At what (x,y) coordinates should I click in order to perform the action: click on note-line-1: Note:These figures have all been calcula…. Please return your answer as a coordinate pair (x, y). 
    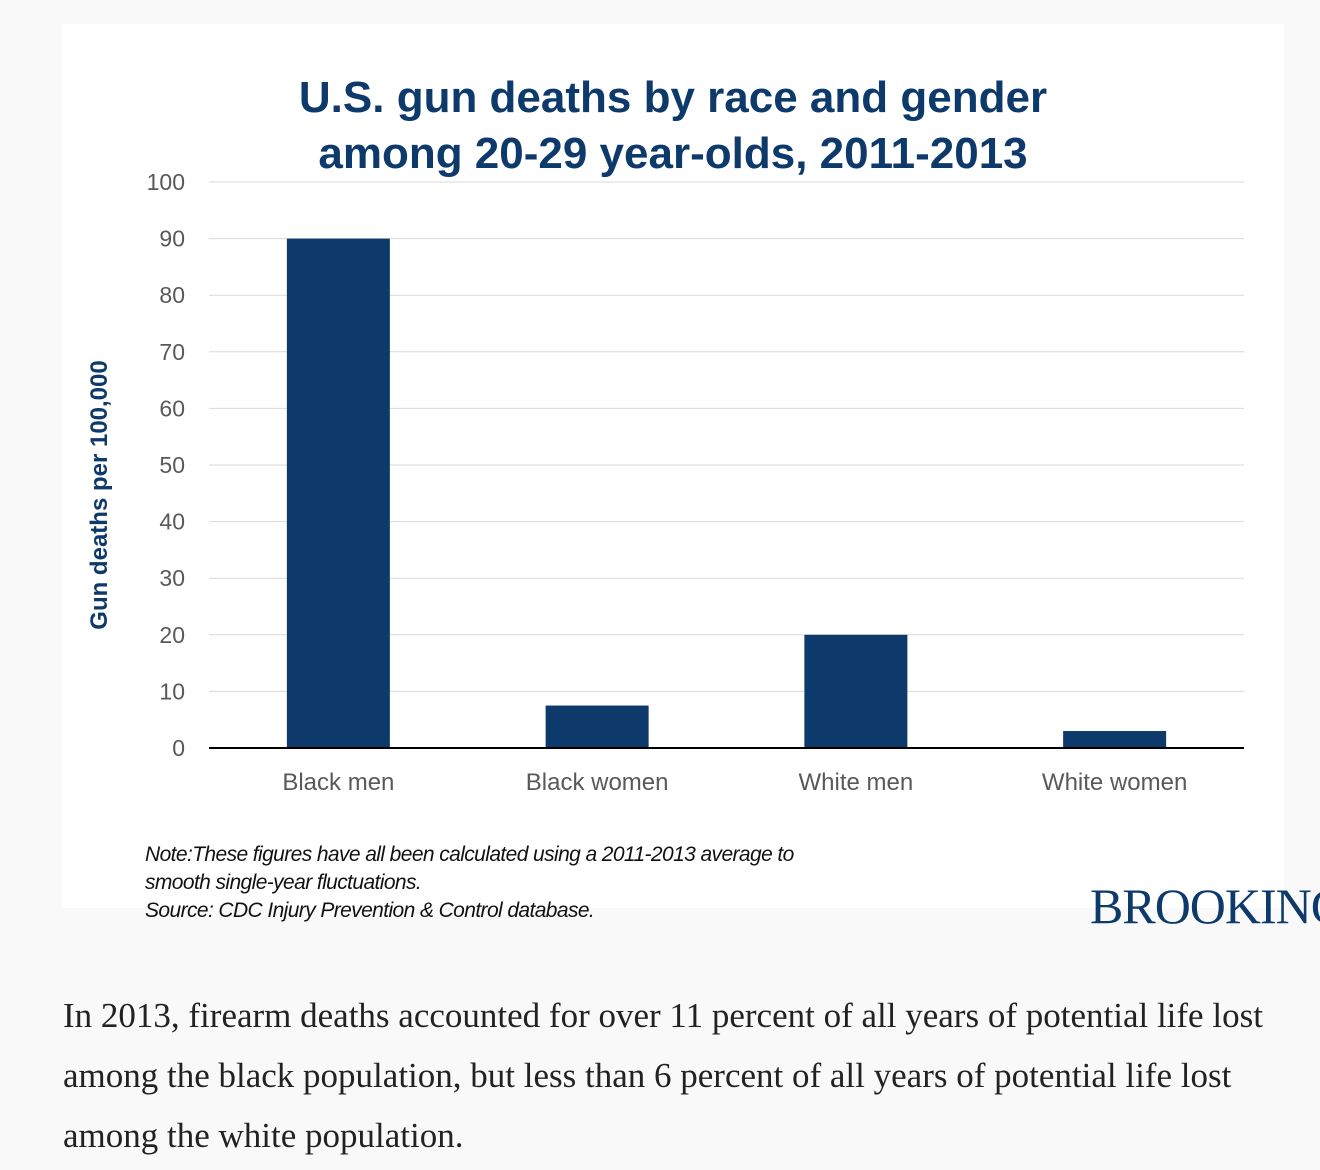
    Looking at the image, I should click on (469, 854).